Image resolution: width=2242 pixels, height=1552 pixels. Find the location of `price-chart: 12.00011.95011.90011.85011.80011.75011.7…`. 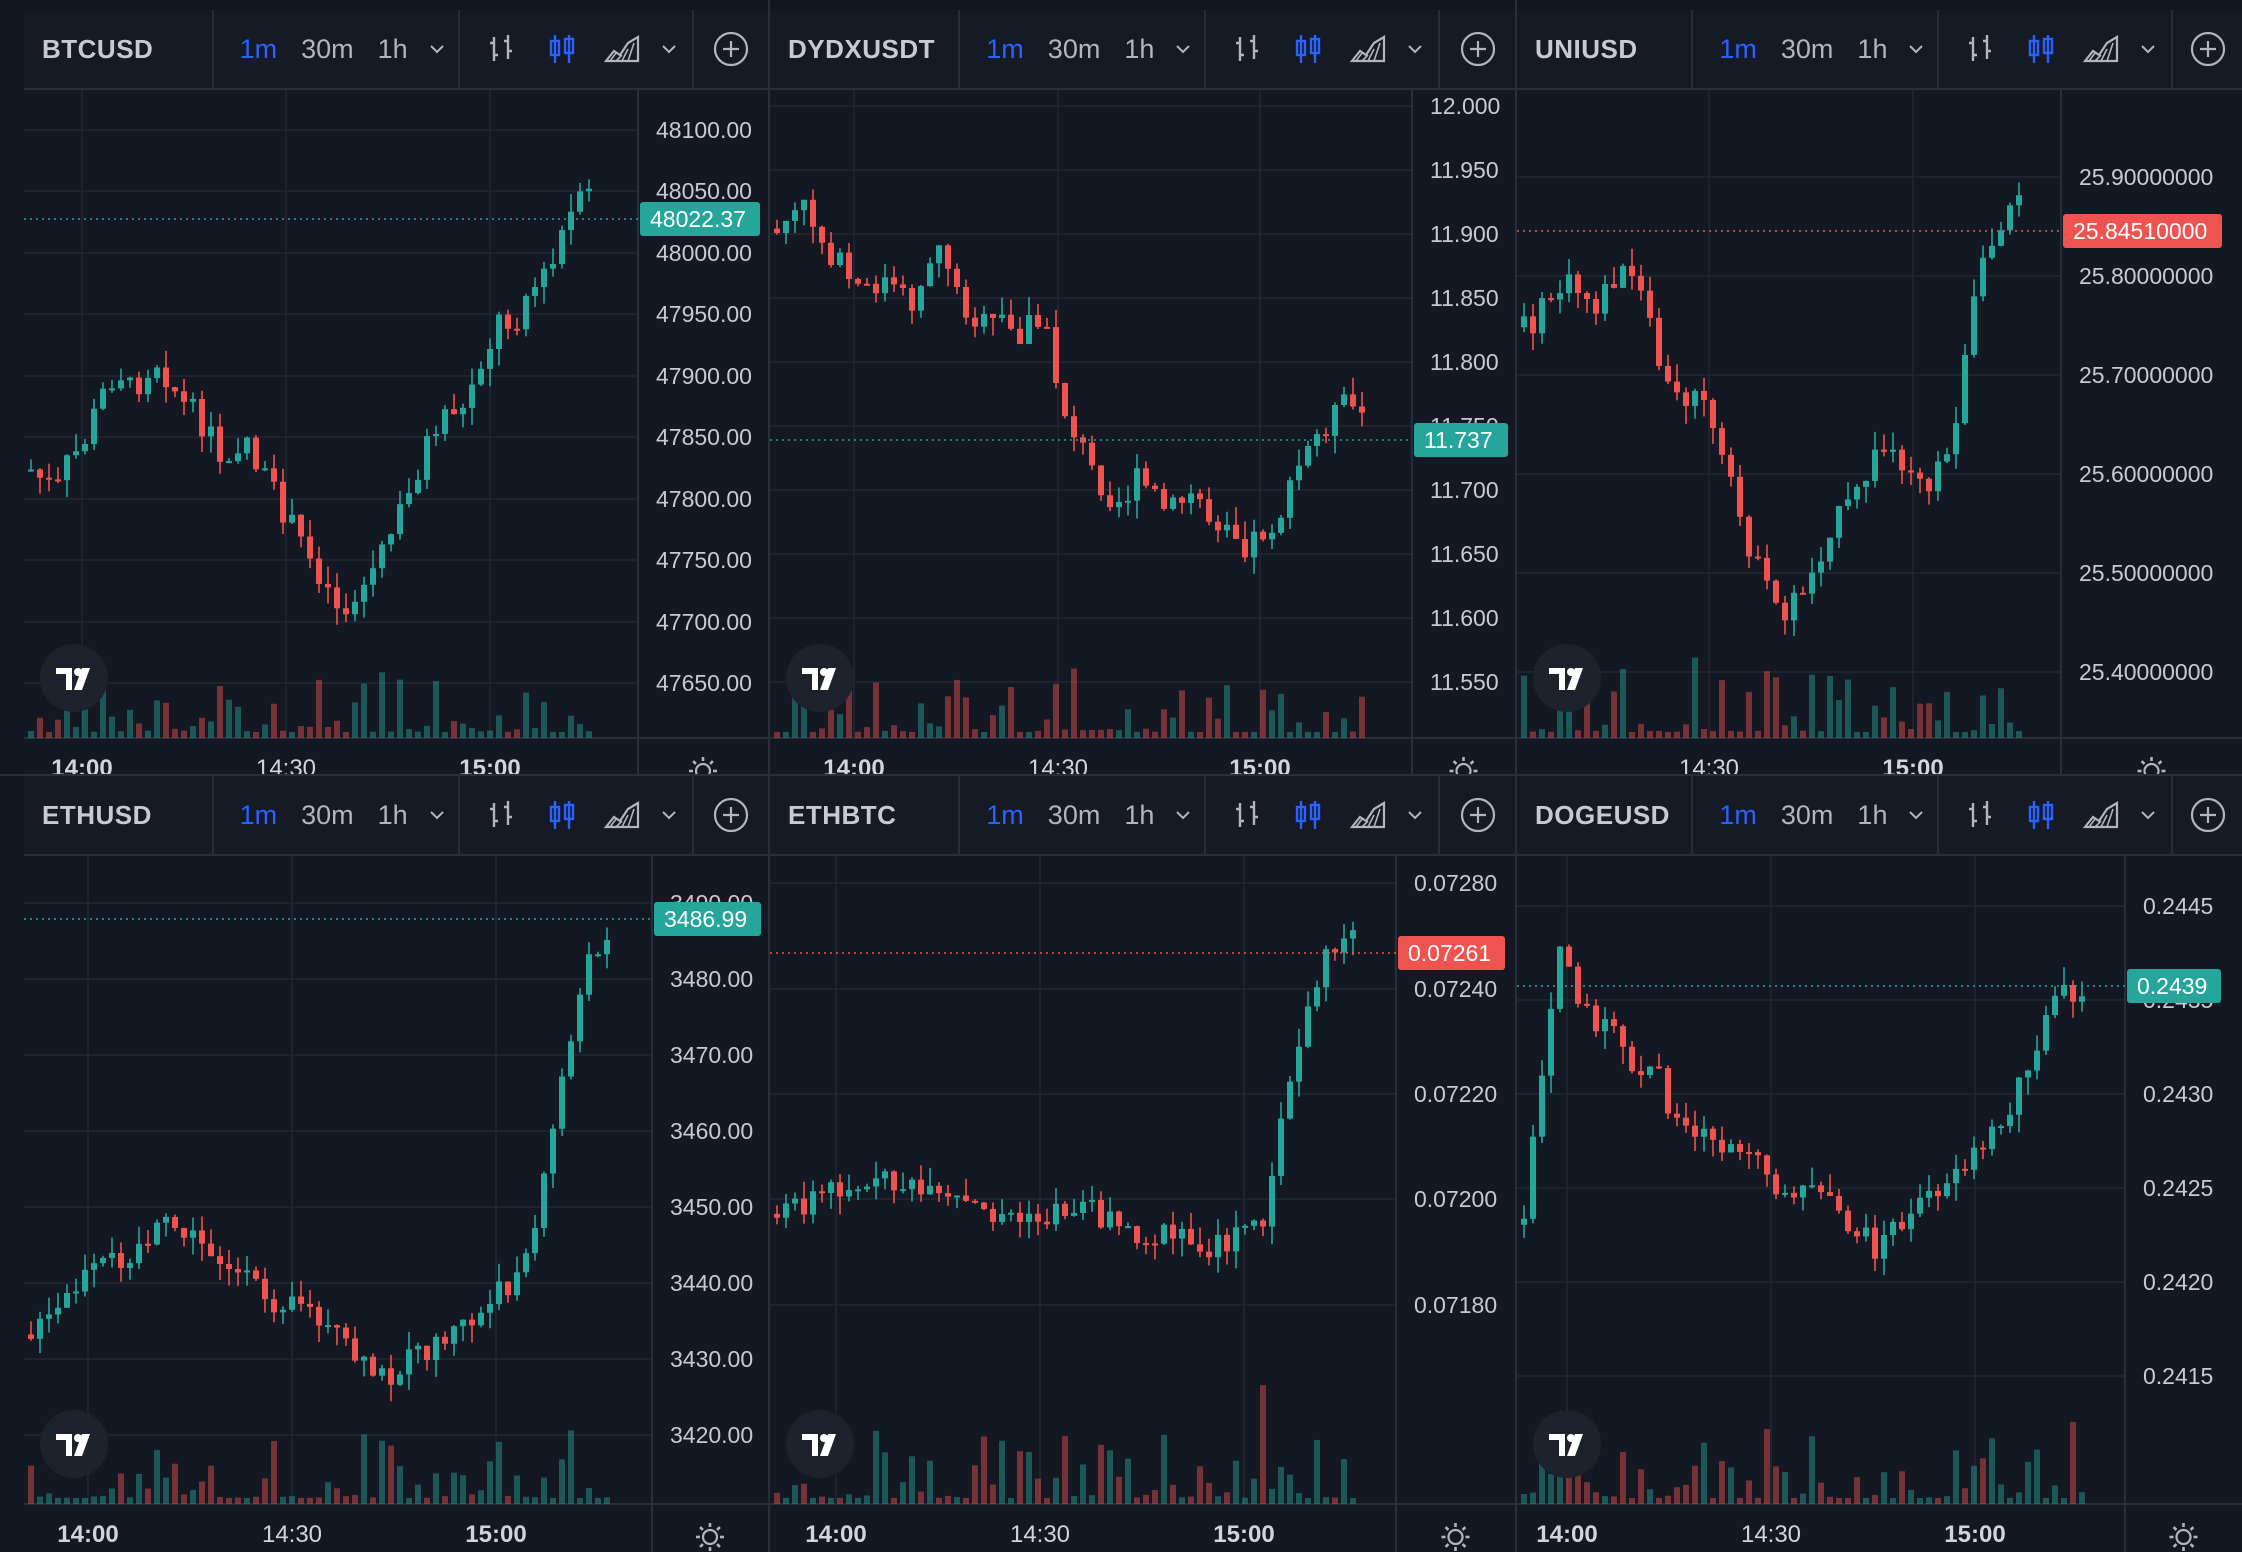

price-chart: 12.00011.95011.90011.85011.80011.75011.7… is located at coordinates (1142, 432).